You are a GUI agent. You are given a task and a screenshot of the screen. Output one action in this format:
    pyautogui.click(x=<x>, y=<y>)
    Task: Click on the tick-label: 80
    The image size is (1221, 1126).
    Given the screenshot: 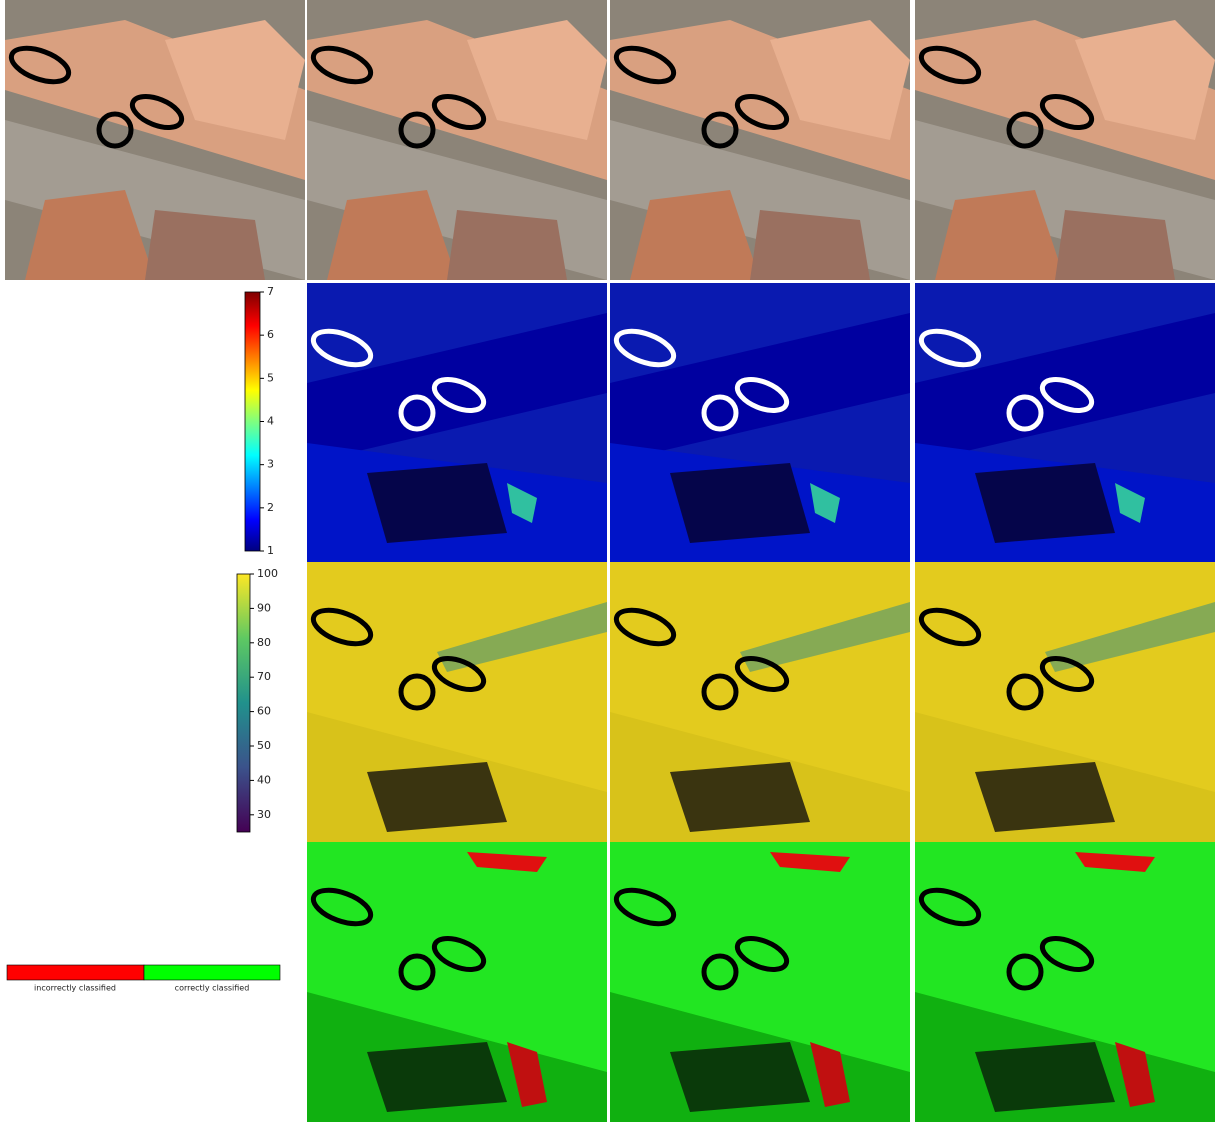 What is the action you would take?
    pyautogui.click(x=264, y=642)
    